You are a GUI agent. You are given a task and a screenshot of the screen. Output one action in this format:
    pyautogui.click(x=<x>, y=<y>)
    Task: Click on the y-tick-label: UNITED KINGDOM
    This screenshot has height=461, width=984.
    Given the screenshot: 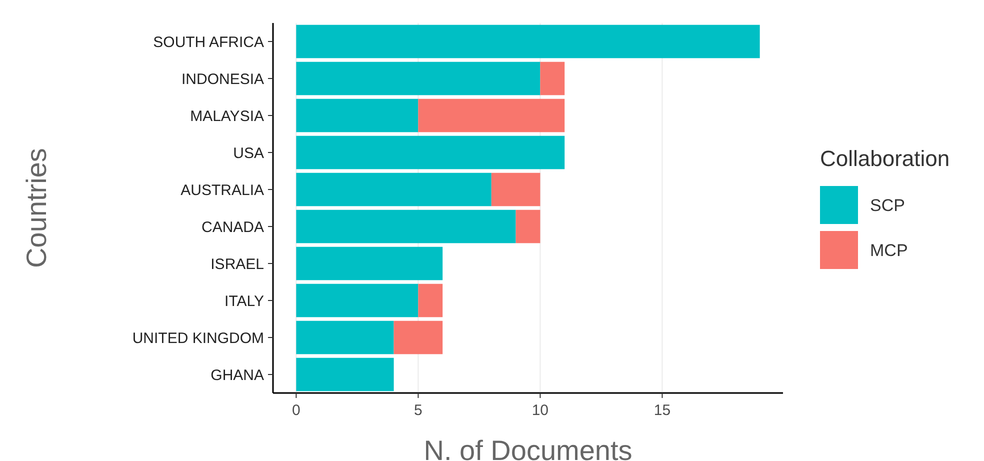 What is the action you would take?
    pyautogui.click(x=198, y=338)
    